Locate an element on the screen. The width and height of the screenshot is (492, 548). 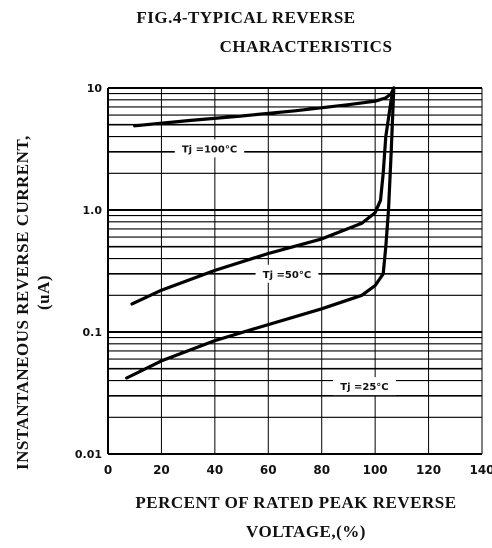
x-tick-label: 20 is located at coordinates (161, 470).